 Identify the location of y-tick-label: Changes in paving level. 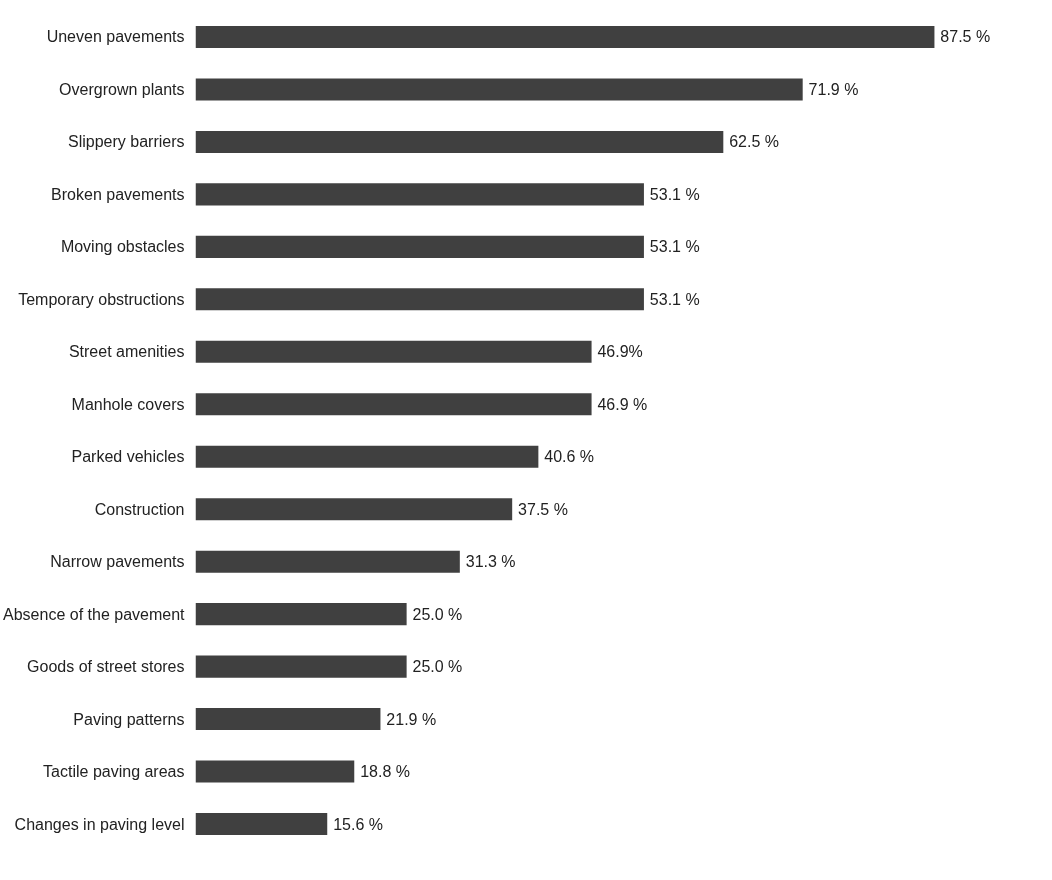
(99, 824).